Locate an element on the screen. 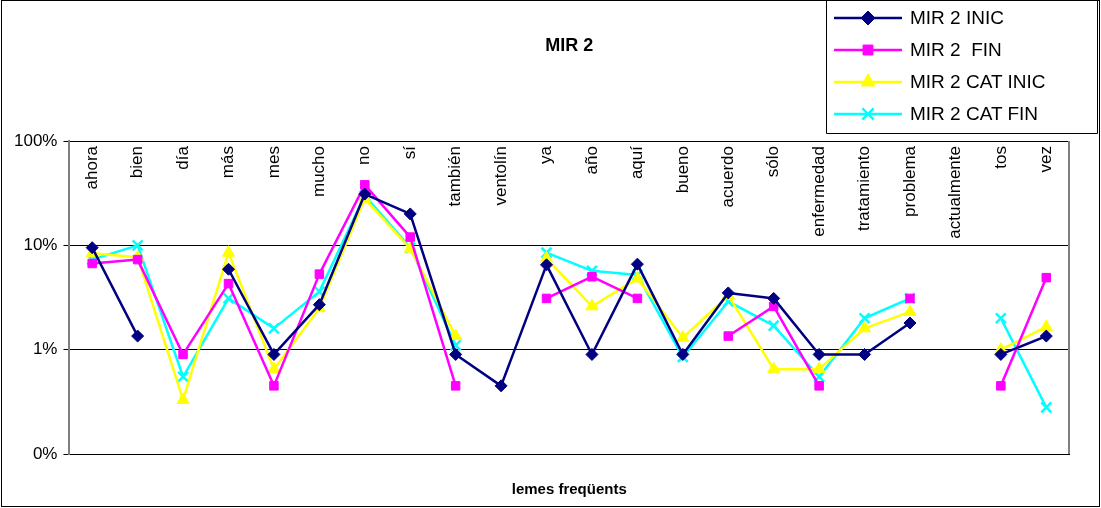 This screenshot has height=508, width=1101. y-tick-label: 0% is located at coordinates (45, 453).